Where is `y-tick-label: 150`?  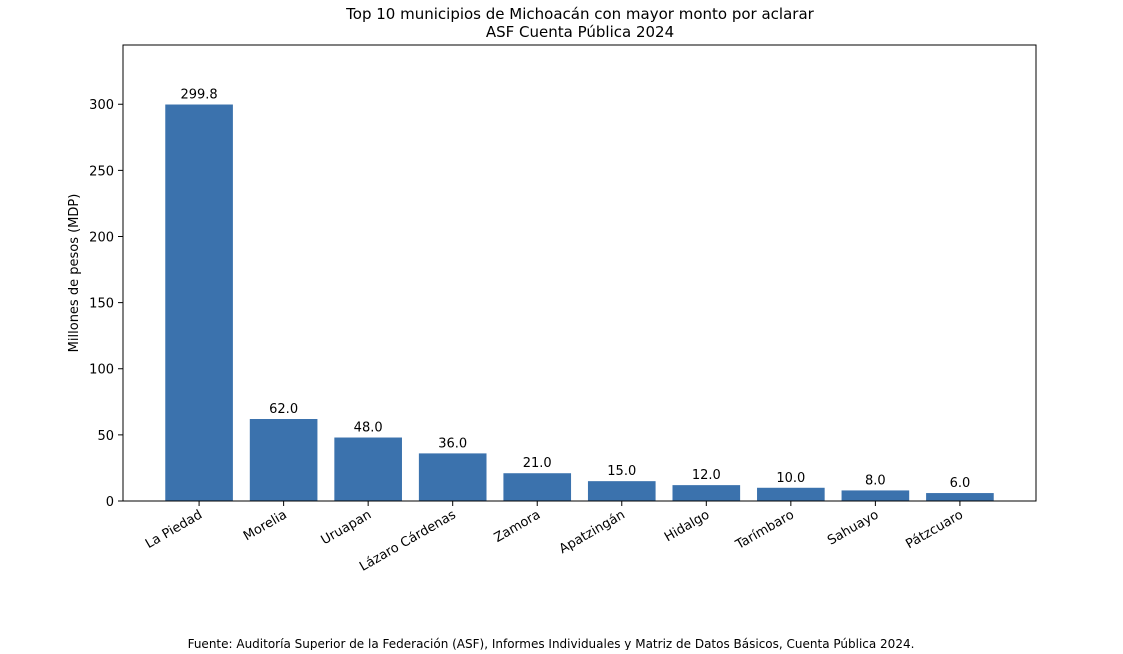
y-tick-label: 150 is located at coordinates (101, 304).